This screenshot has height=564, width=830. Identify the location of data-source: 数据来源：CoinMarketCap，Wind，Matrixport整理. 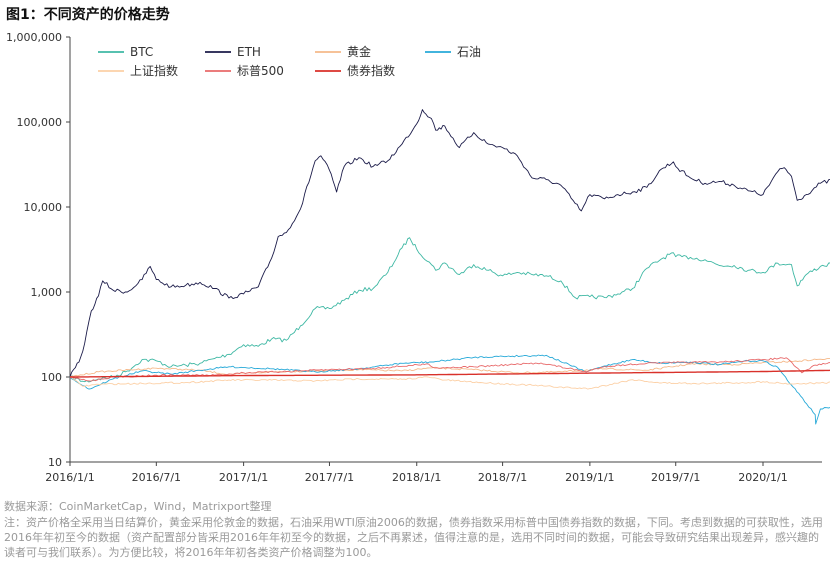
(138, 506).